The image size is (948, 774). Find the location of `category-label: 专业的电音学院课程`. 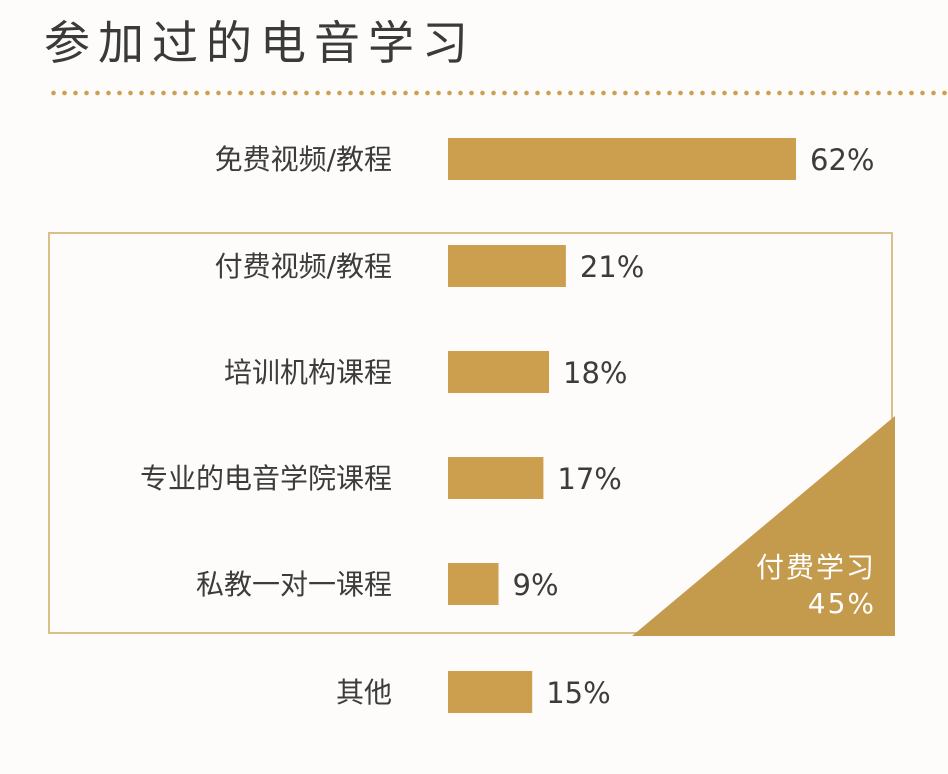

category-label: 专业的电音学院课程 is located at coordinates (266, 478).